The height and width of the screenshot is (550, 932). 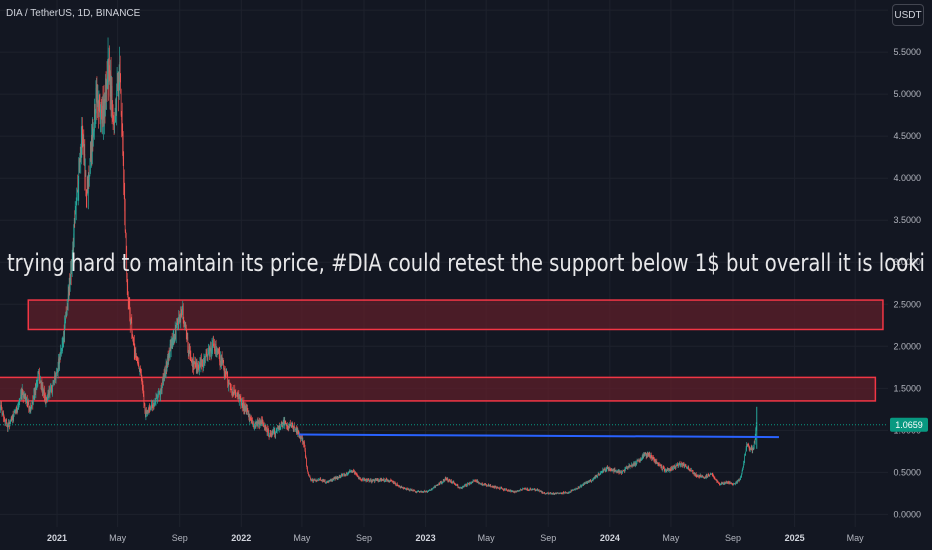 What do you see at coordinates (73, 13) in the screenshot?
I see `symbol-title: DIA / TetherUS, 1D, BINANCE` at bounding box center [73, 13].